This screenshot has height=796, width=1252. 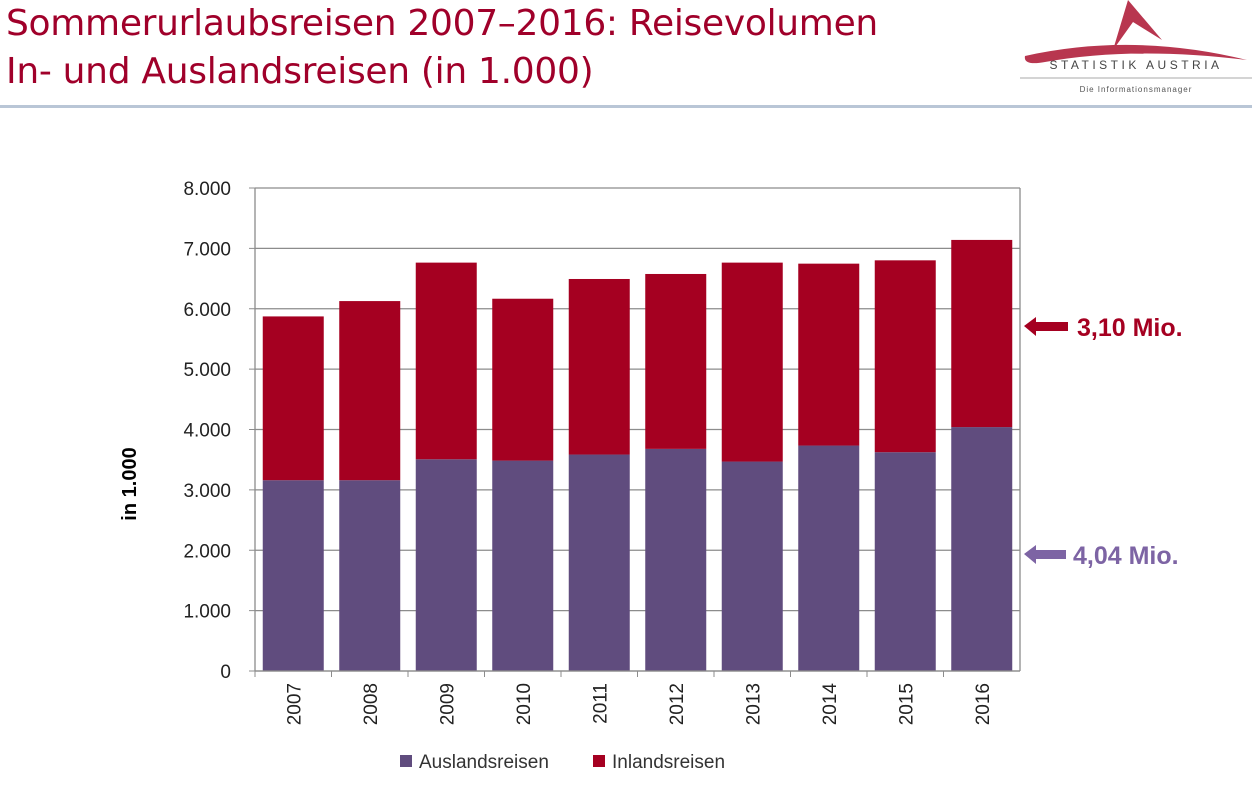 I want to click on bar-inlandsreisen-2014, so click(x=829, y=354).